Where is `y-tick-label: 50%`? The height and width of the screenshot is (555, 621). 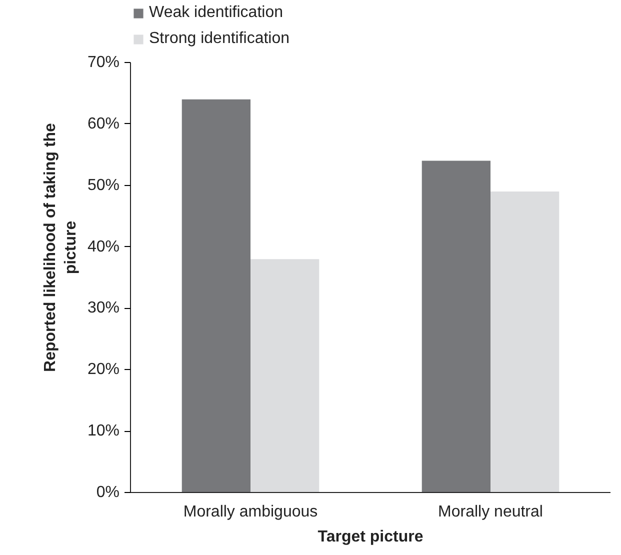 y-tick-label: 50% is located at coordinates (103, 185).